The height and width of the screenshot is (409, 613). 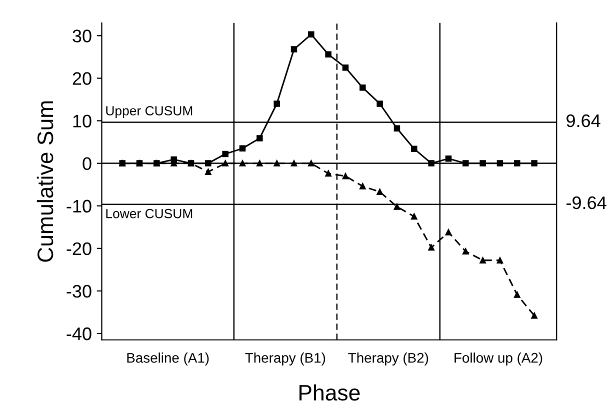 What do you see at coordinates (45, 181) in the screenshot?
I see `y-axis-title: Cumulative Sum` at bounding box center [45, 181].